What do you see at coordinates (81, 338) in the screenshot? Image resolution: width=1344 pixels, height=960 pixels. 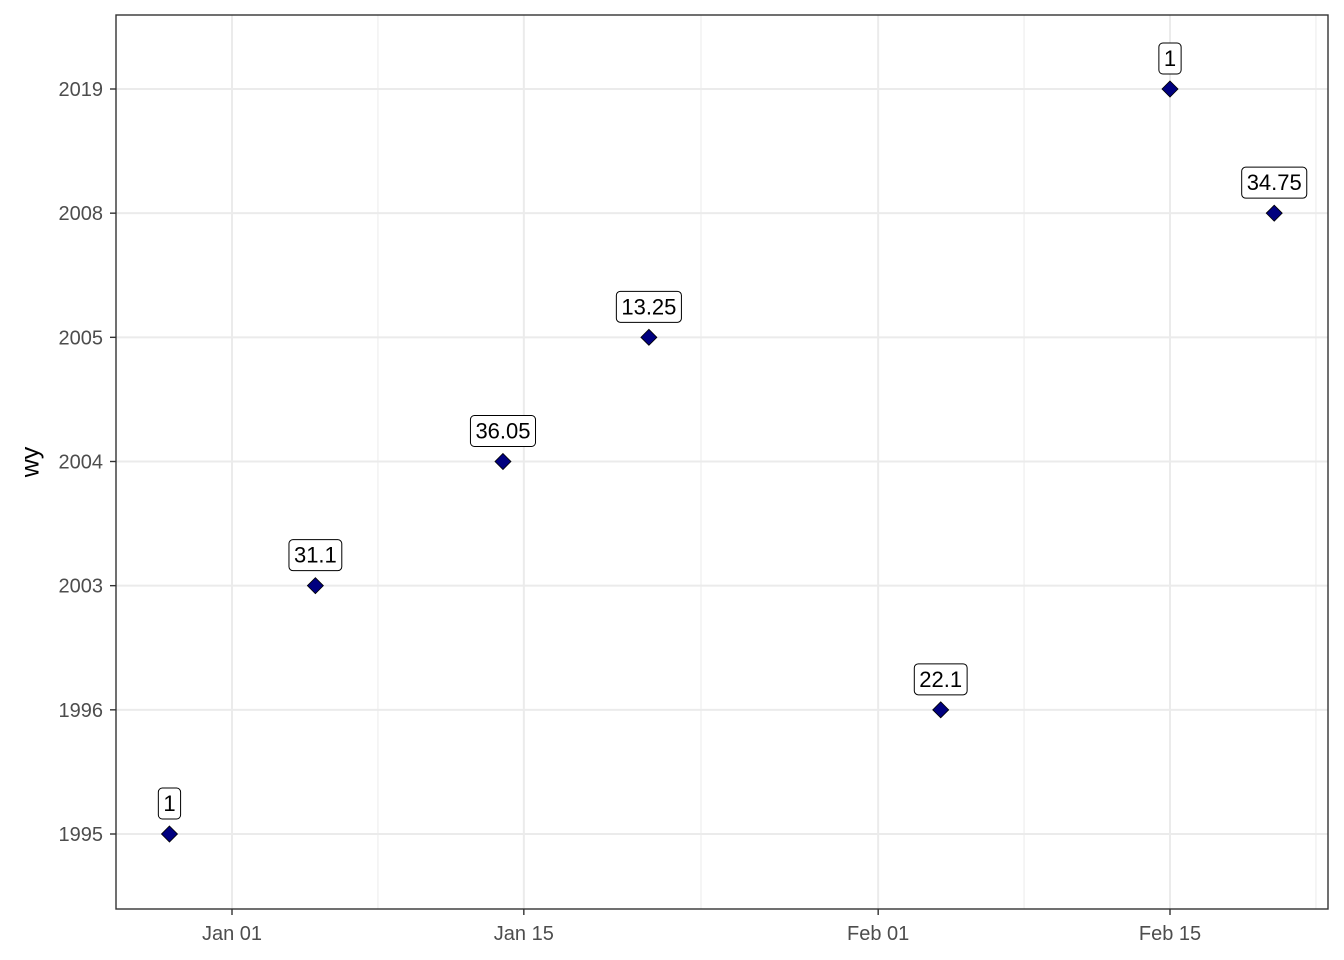 I see `y-tick-label: 2005` at bounding box center [81, 338].